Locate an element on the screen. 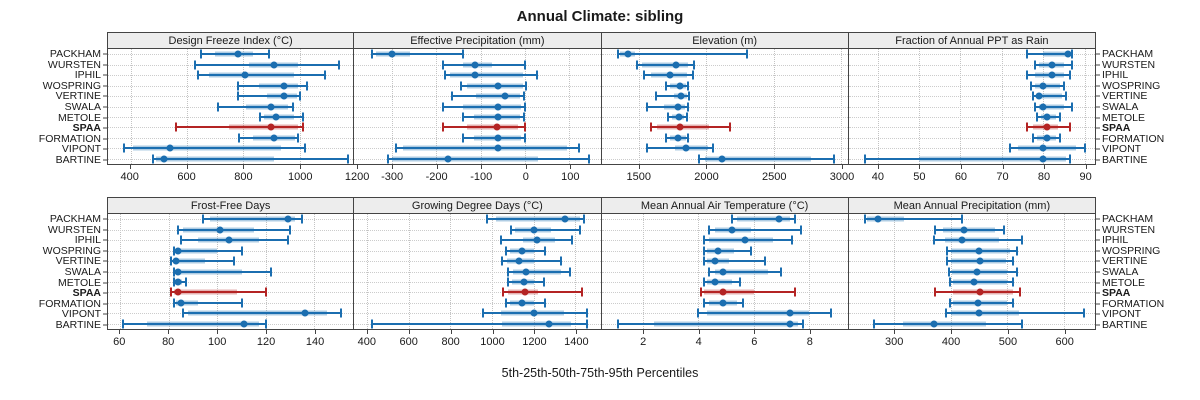 This screenshot has height=400, width=1200. site-label-right-wospring: WOSPRING is located at coordinates (1131, 85).